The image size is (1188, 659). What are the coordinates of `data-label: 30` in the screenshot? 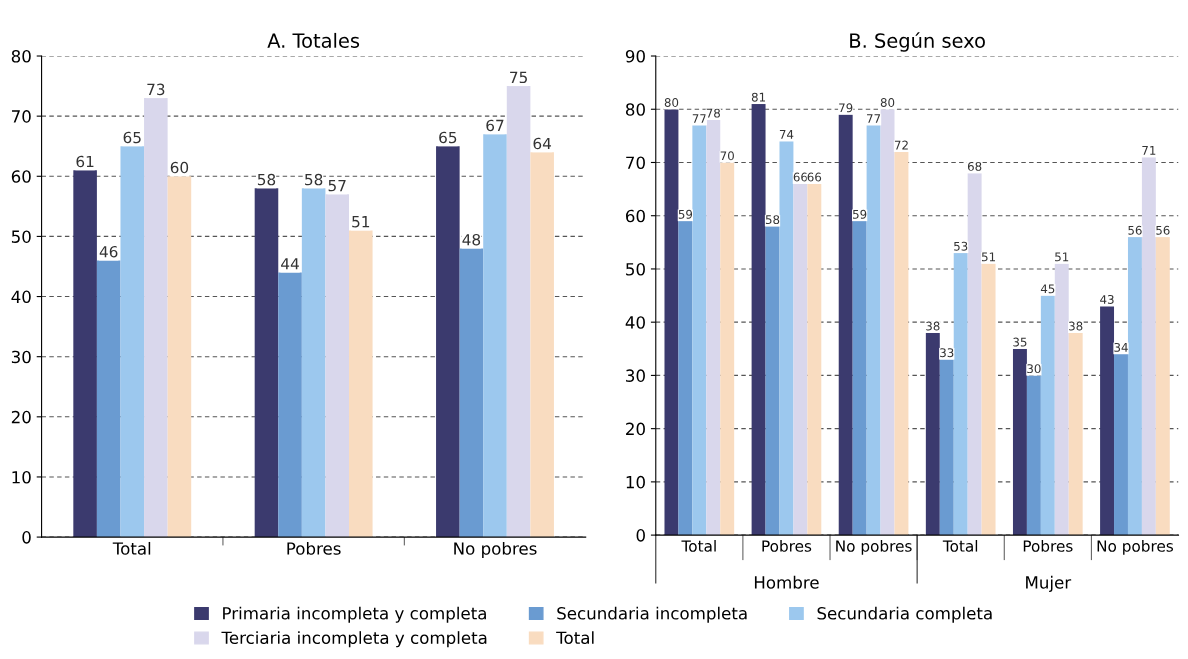 It's located at (1034, 369).